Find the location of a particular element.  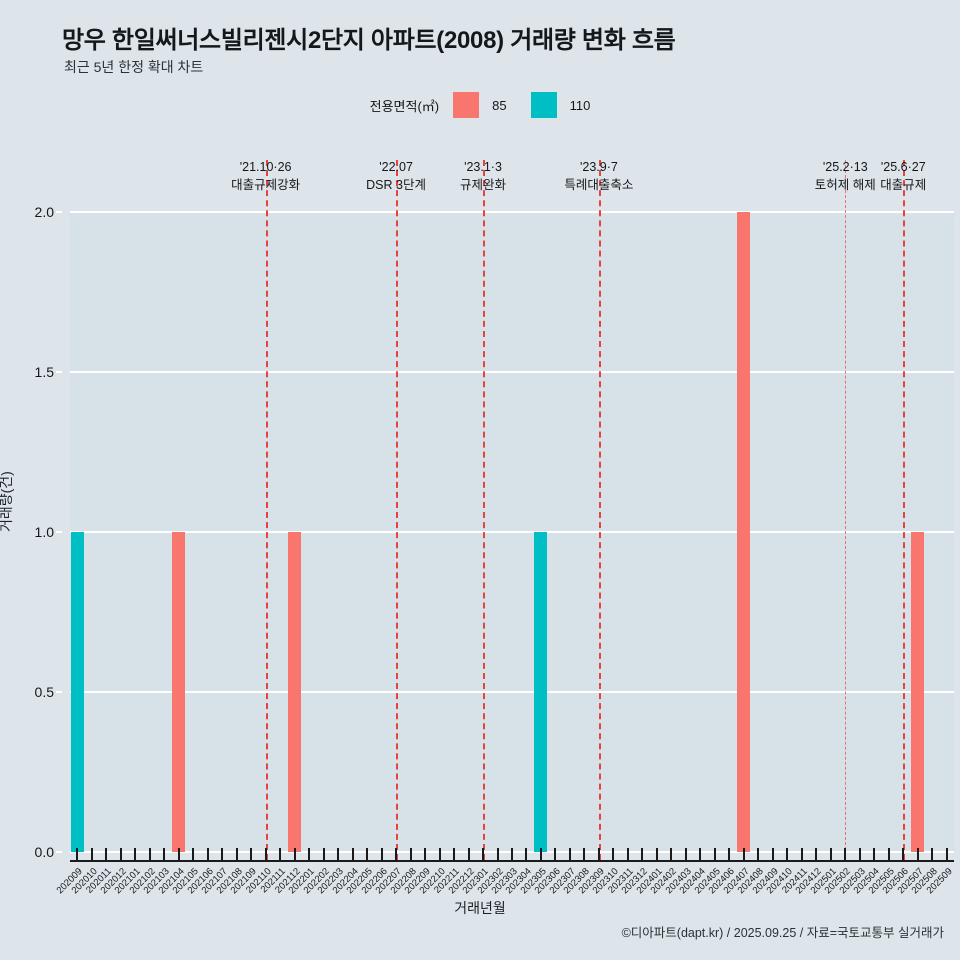

event-date: '25.6·27 is located at coordinates (903, 167).